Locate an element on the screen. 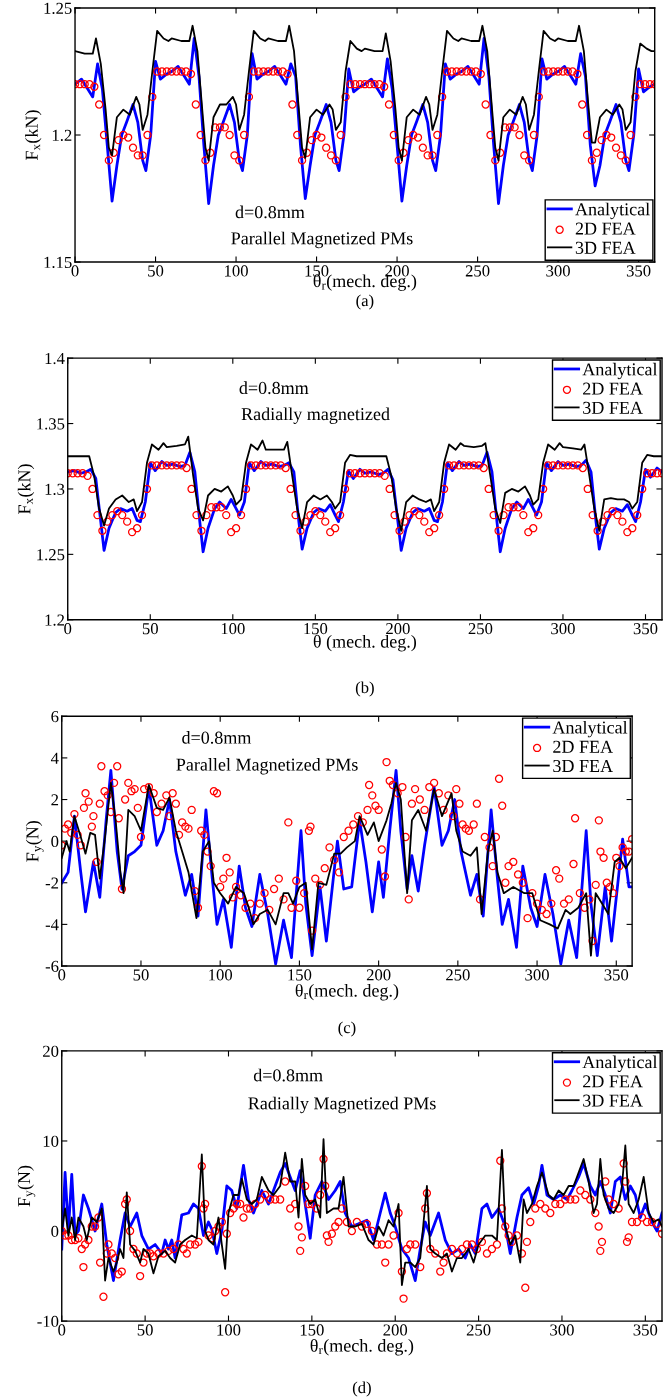 Image resolution: width=664 pixels, height=1399 pixels. y-tick-label: 4 is located at coordinates (54, 758).